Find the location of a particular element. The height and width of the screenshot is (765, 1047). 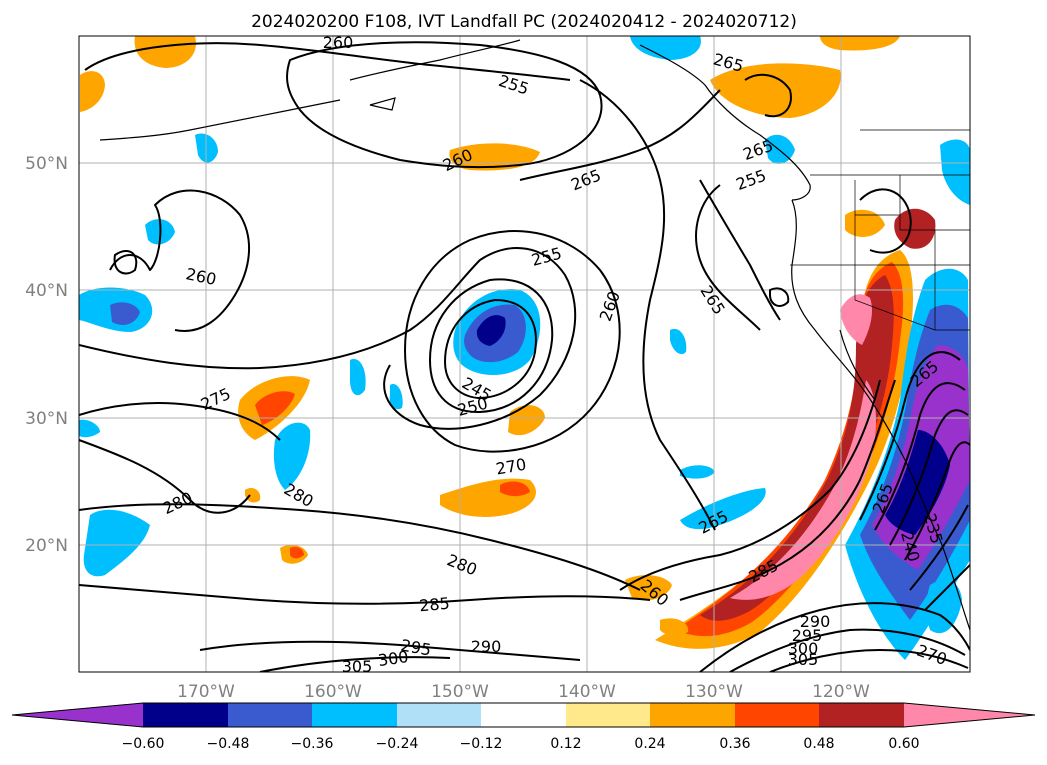

lon-label-120w: 120°W is located at coordinates (841, 692).